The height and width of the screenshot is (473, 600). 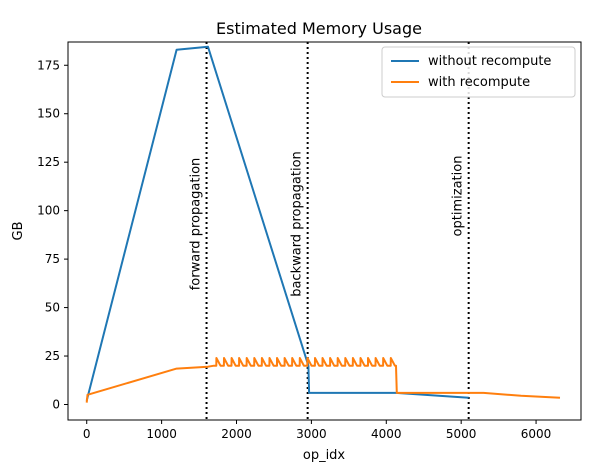 I want to click on y-tick-label: 75, so click(x=52, y=259).